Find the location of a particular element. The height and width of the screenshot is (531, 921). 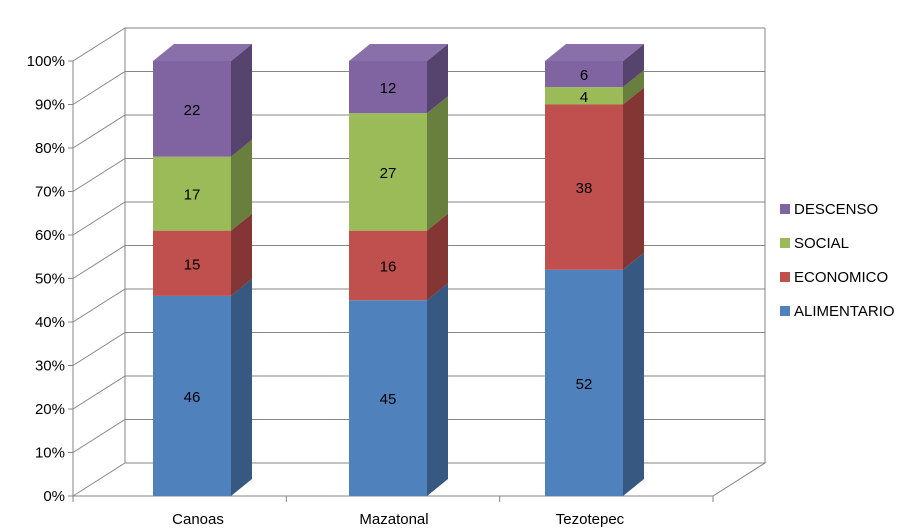

legend-item-social: SOCIAL is located at coordinates (814, 243).